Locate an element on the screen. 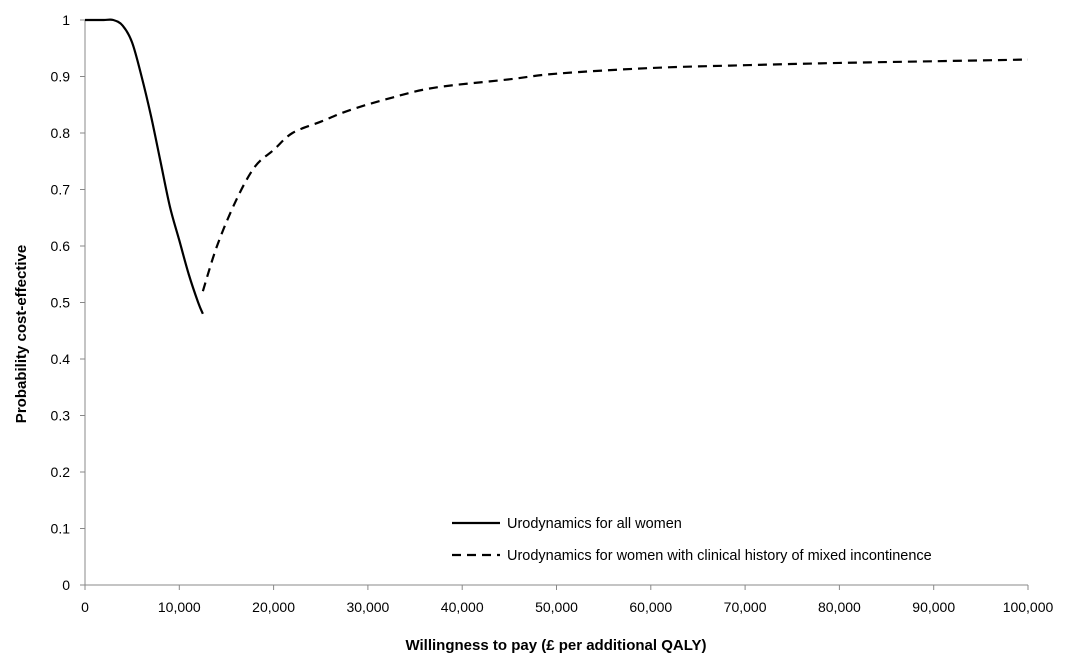 The width and height of the screenshot is (1078, 656). y-tick-label: 0.3 is located at coordinates (61, 416).